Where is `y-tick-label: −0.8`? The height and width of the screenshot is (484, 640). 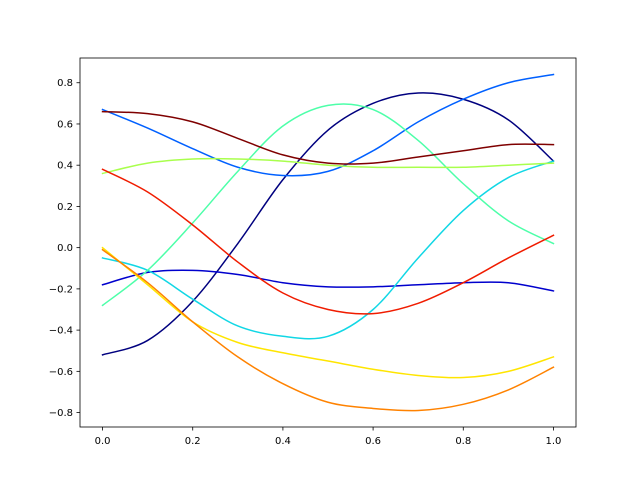 y-tick-label: −0.8 is located at coordinates (61, 413).